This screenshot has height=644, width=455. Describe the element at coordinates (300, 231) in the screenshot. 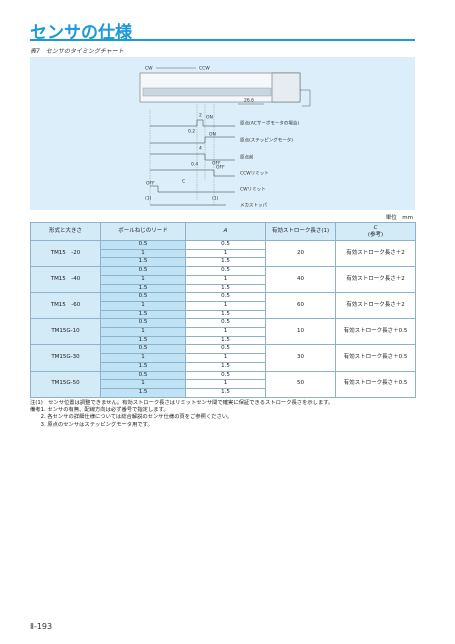

I see `column-header: 有効ストローク長さ(1)` at that location.